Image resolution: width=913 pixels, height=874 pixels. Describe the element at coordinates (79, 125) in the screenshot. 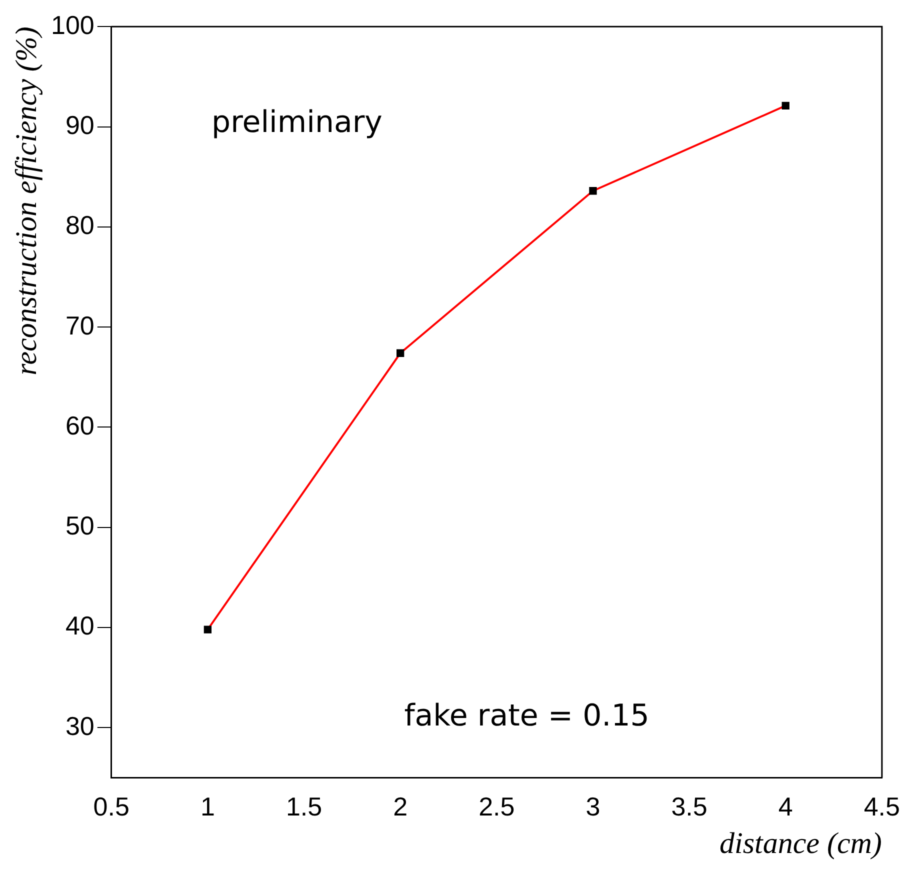

I see `y-tick-label: 90` at that location.